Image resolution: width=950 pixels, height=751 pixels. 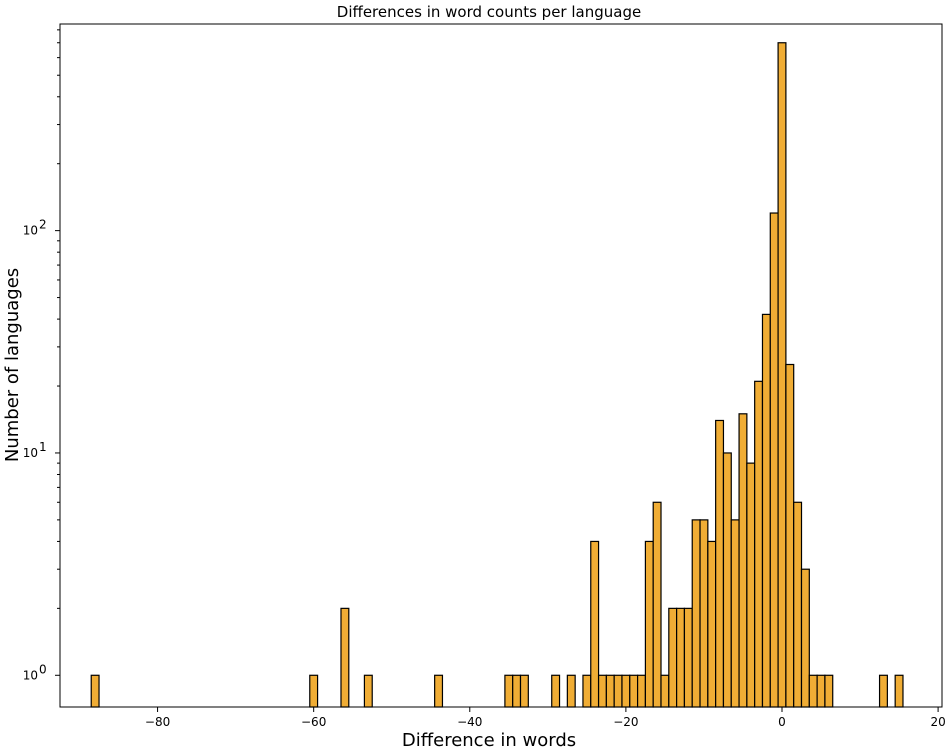 I want to click on x-tick-label: 20, so click(x=937, y=722).